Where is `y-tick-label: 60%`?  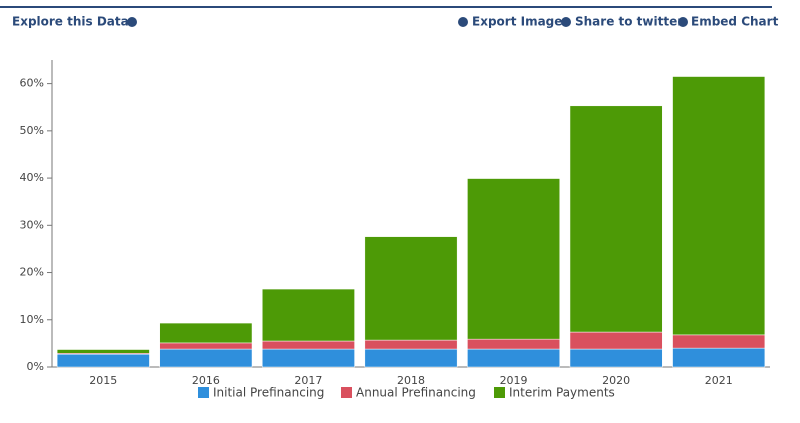
y-tick-label: 60% is located at coordinates (32, 83).